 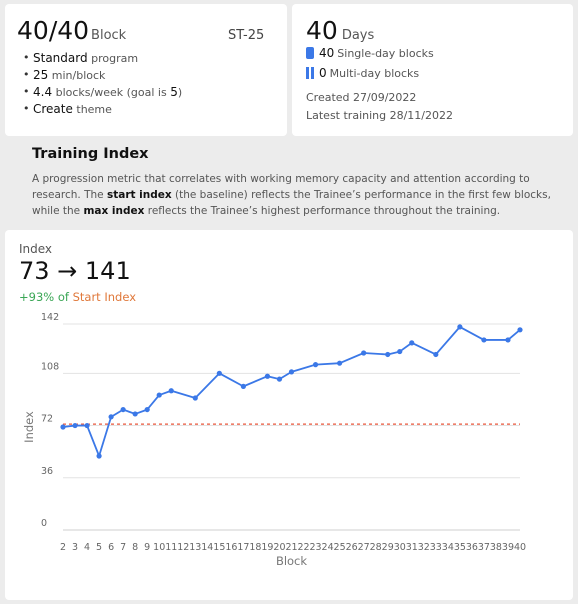 What do you see at coordinates (310, 53) in the screenshot?
I see `single-day-swatch-icon` at bounding box center [310, 53].